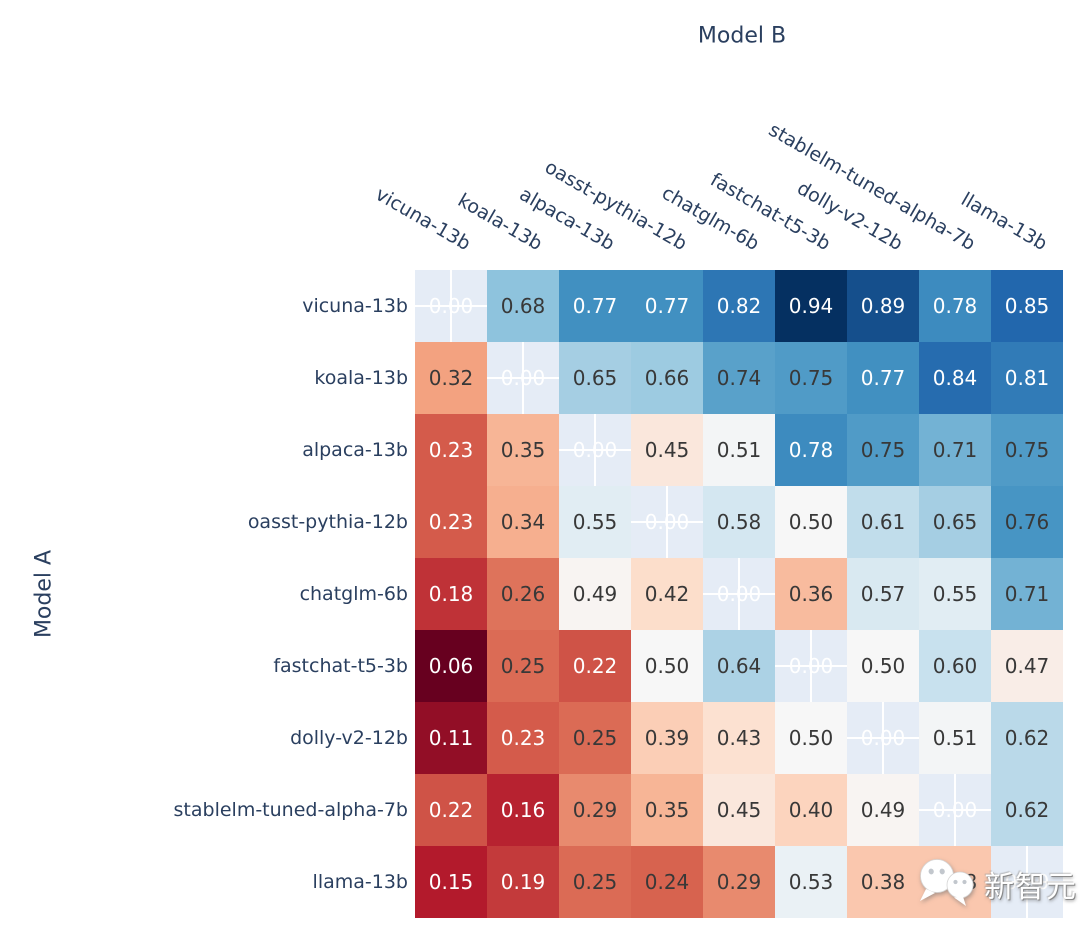 The height and width of the screenshot is (933, 1080). I want to click on cell-value: 0.36, so click(811, 594).